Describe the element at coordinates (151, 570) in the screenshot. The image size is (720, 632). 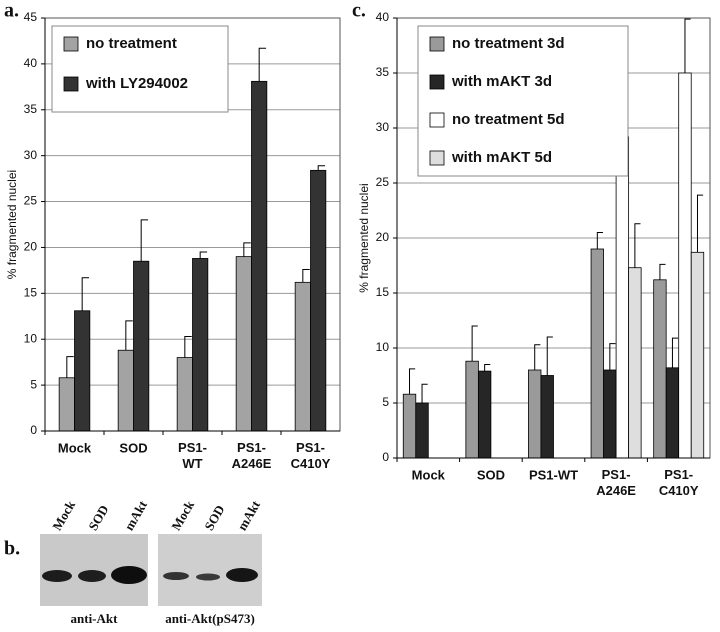
I see `blot-image` at that location.